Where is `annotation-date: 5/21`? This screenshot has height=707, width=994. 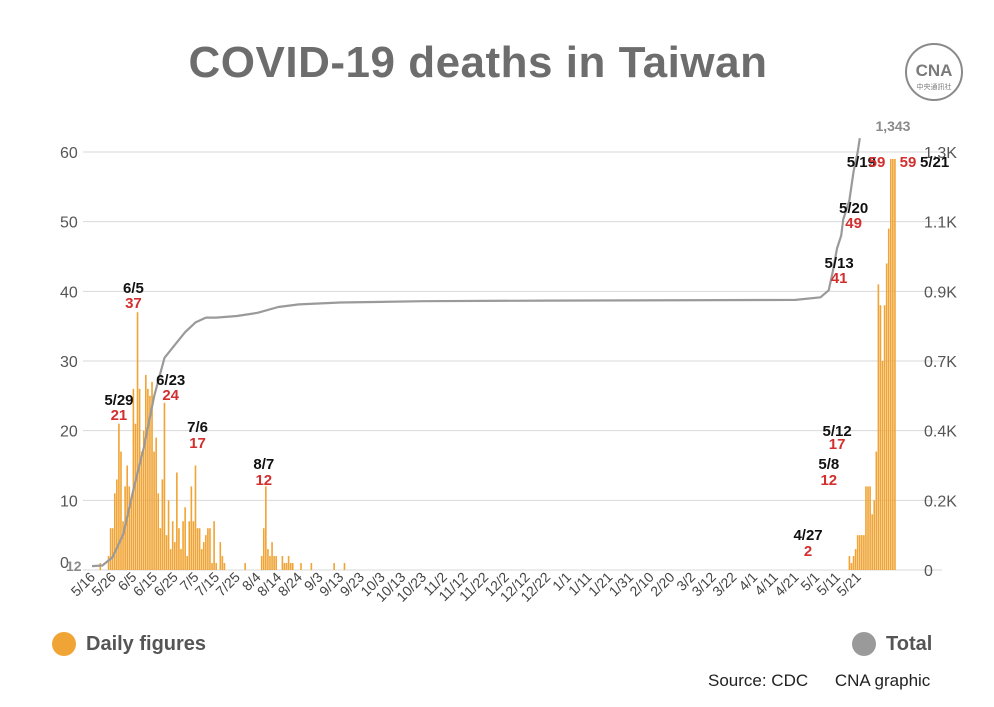 annotation-date: 5/21 is located at coordinates (934, 162).